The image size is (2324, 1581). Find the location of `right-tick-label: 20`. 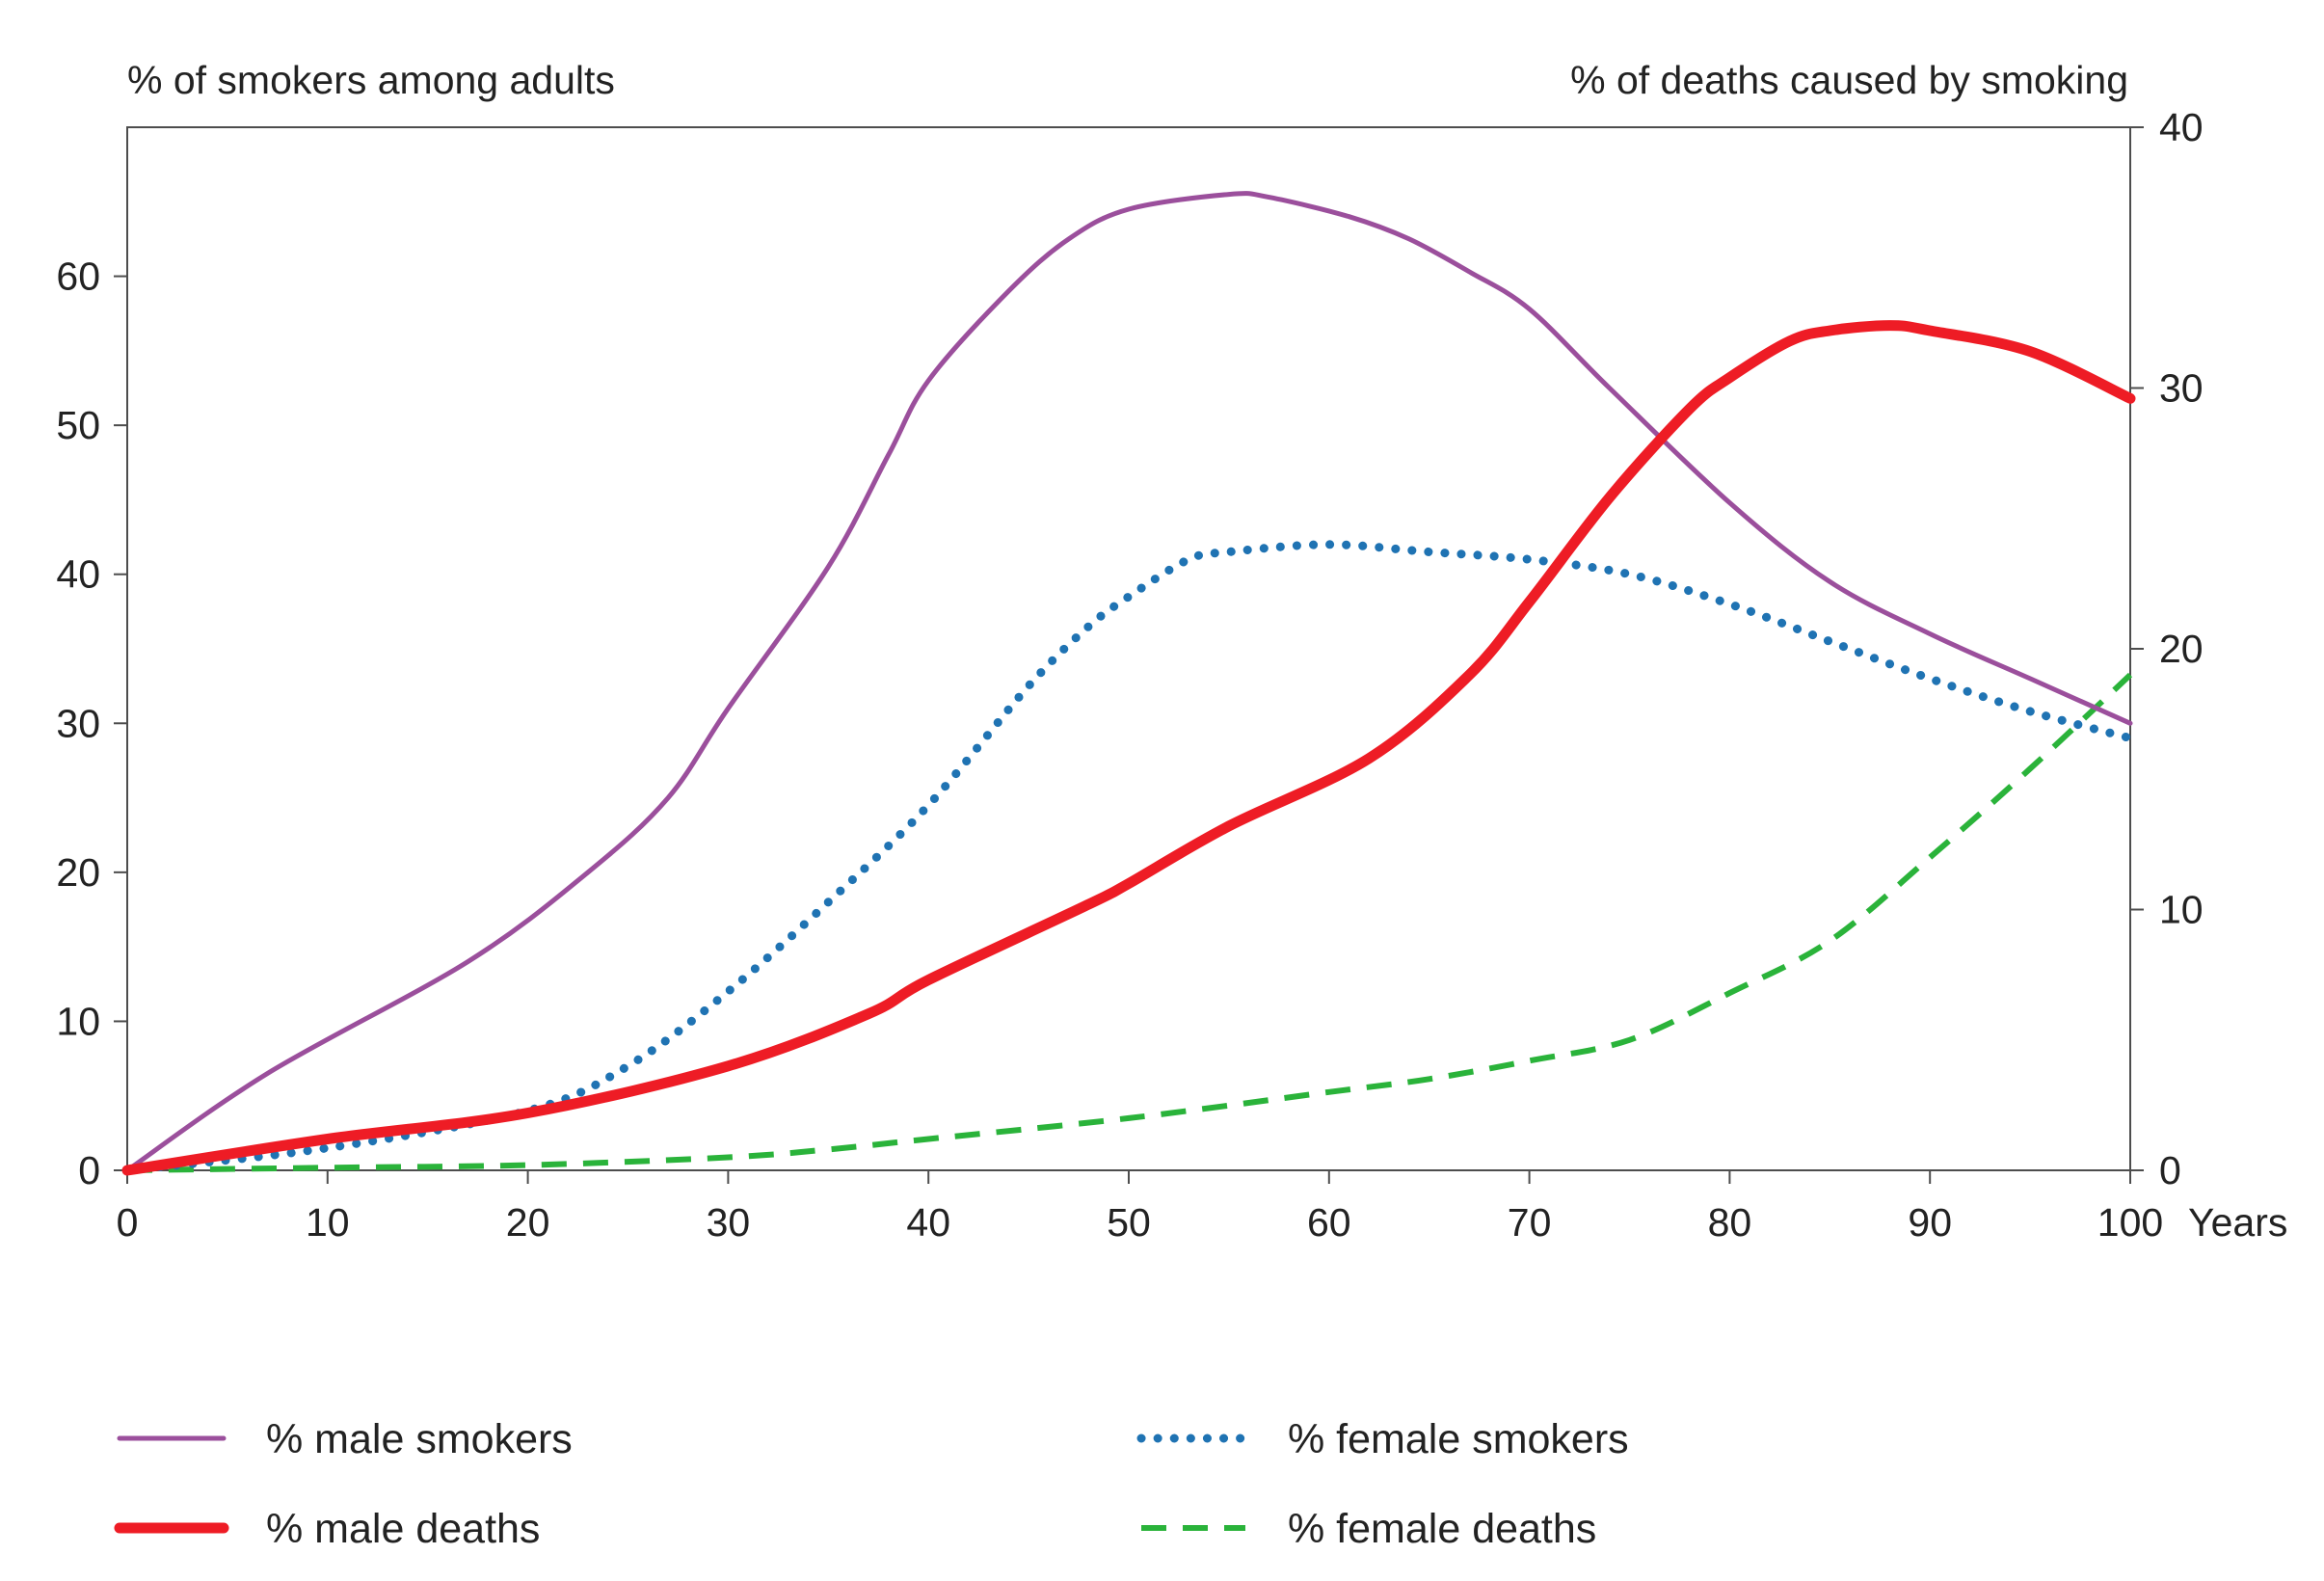

right-tick-label: 20 is located at coordinates (2181, 649).